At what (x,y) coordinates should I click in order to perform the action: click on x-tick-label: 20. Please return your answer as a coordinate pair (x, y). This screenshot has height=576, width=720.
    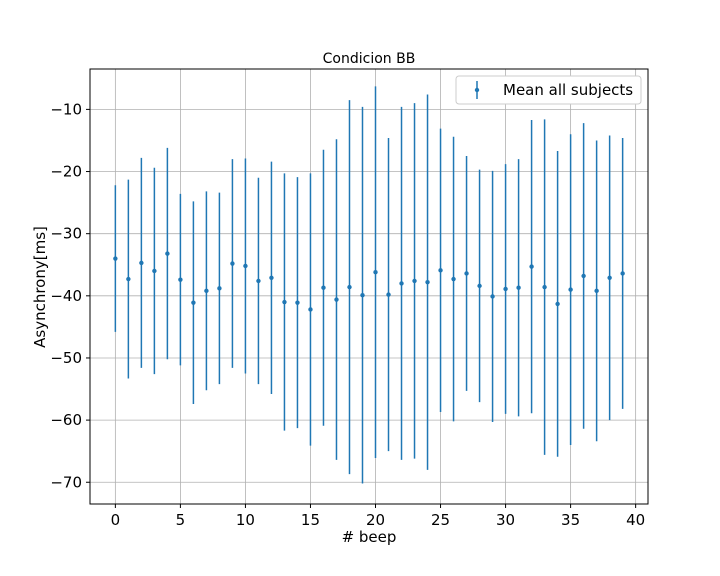
    Looking at the image, I should click on (375, 520).